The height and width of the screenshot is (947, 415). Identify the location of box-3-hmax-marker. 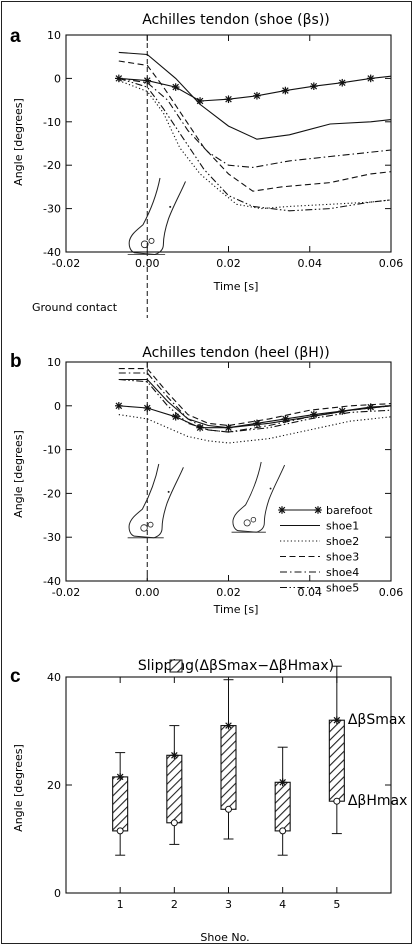
(228, 809).